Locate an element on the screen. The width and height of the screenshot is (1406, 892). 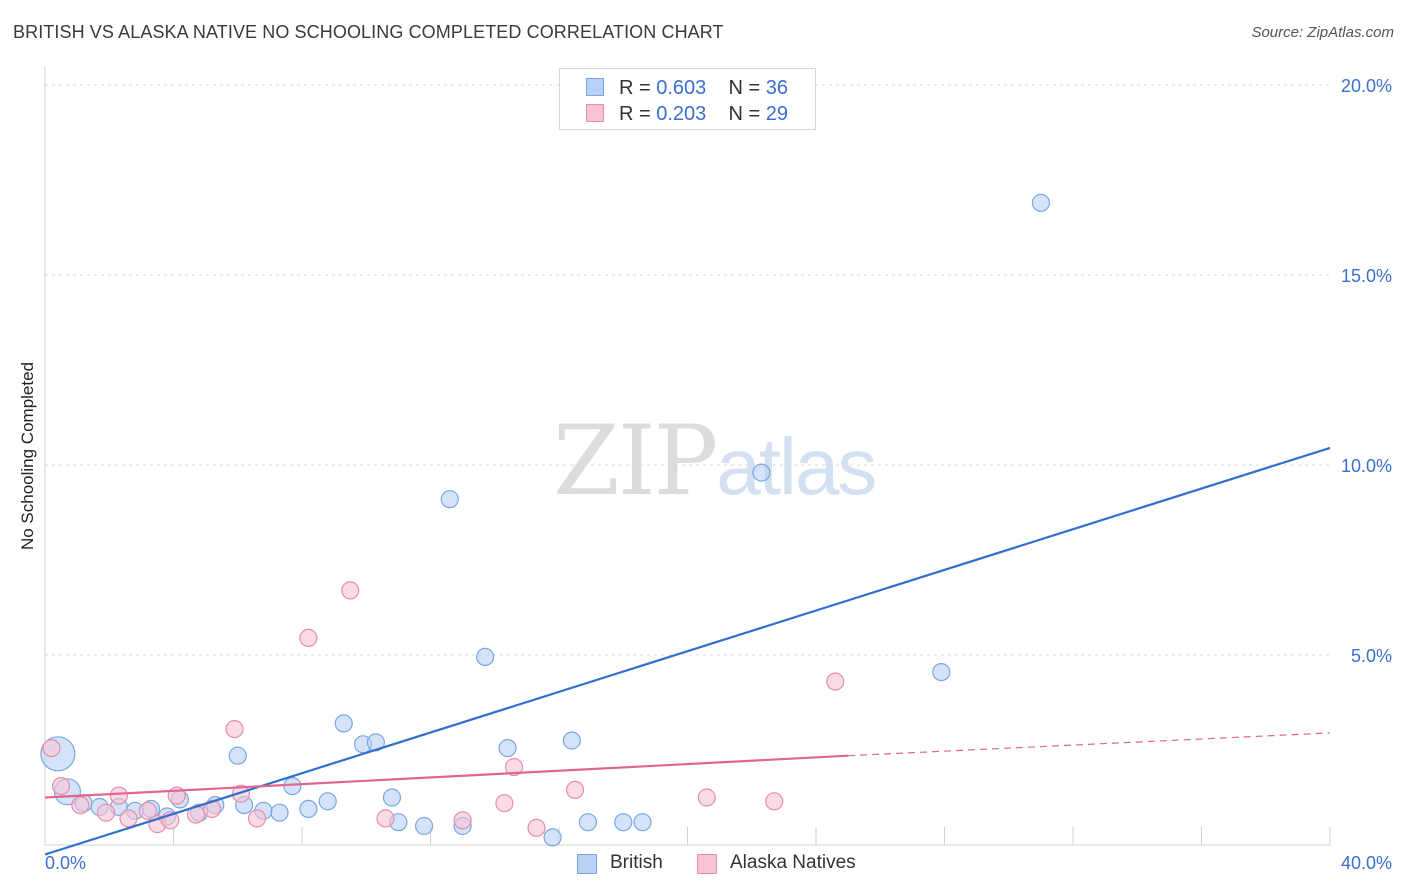
x-tick-label: 0.0% is located at coordinates (65, 863).